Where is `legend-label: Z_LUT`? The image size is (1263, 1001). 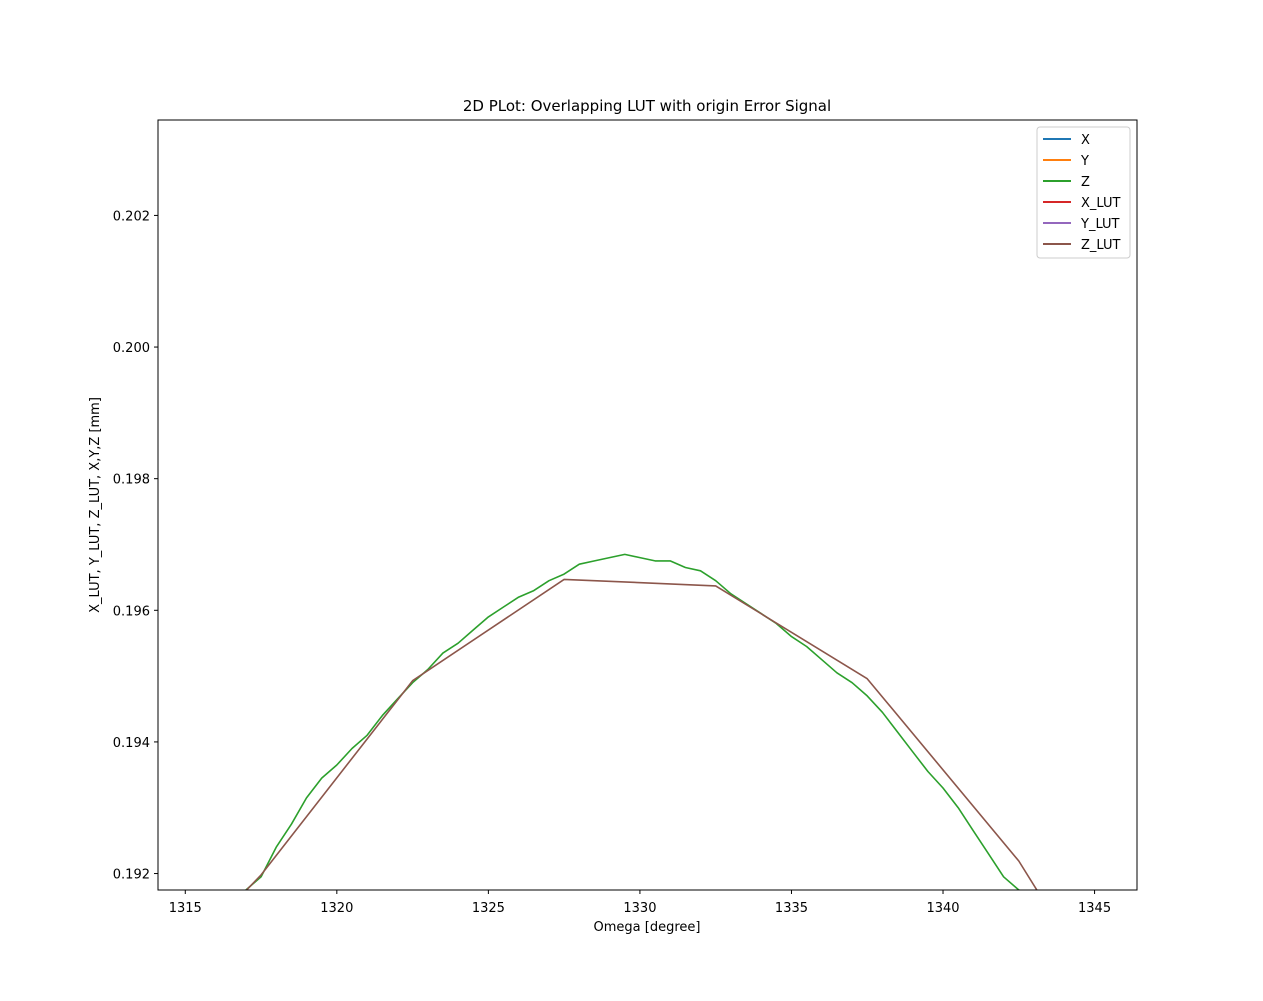
legend-label: Z_LUT is located at coordinates (1101, 245).